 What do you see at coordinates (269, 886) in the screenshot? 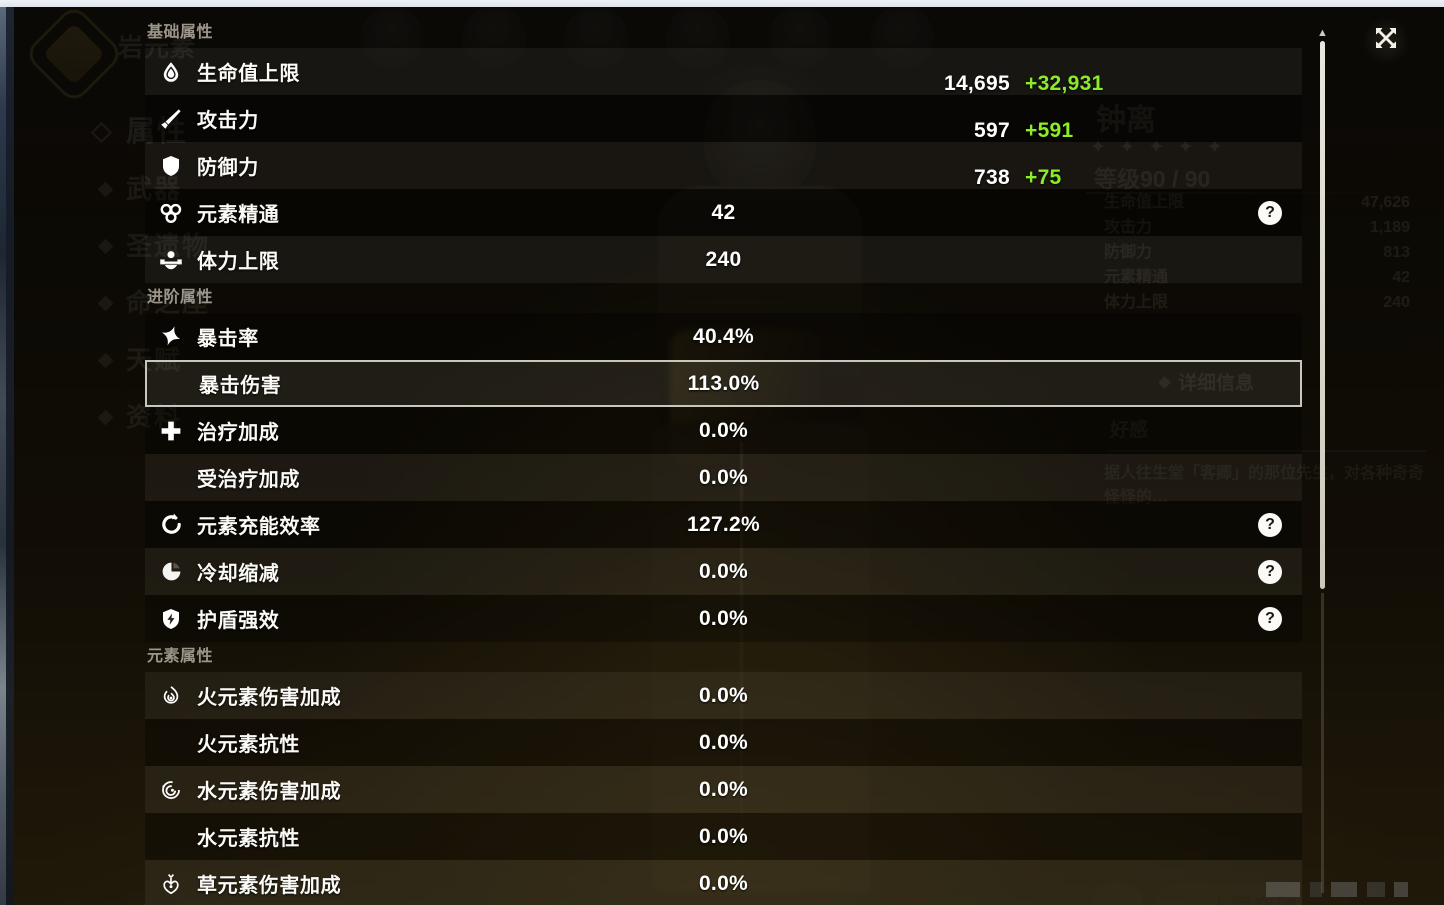
I see `attribute-label: 草元素伤害加成` at bounding box center [269, 886].